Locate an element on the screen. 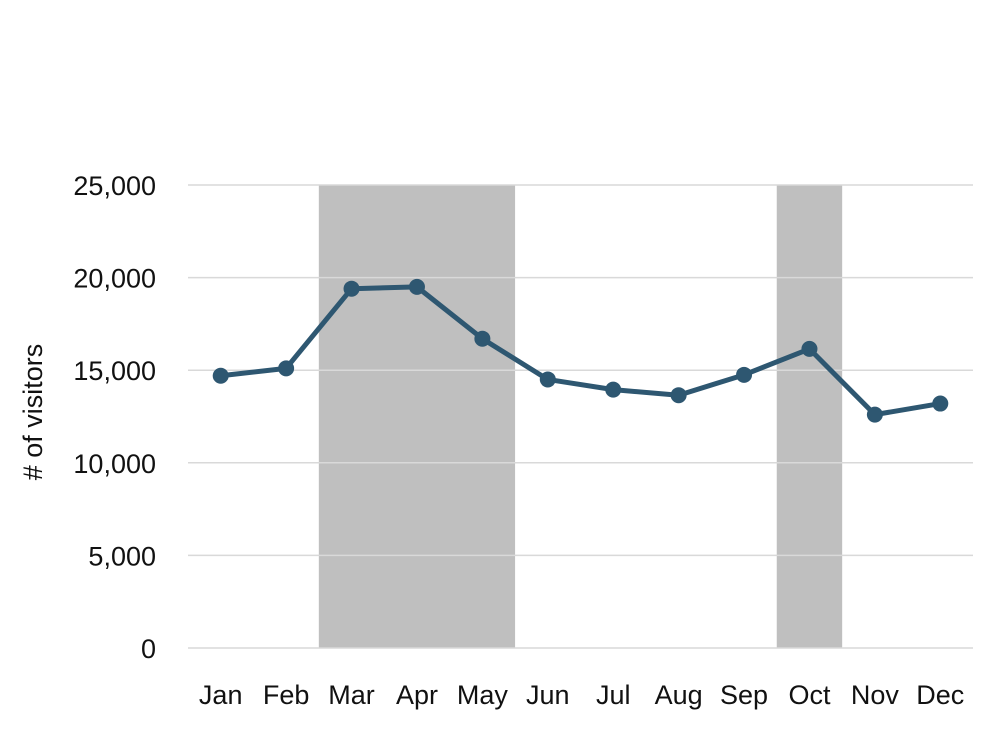 This screenshot has width=1000, height=750. x-tick-labels: Jan Feb Mar Apr May Jun Jul Aug Sep Oct Nov Dec is located at coordinates (581, 695).